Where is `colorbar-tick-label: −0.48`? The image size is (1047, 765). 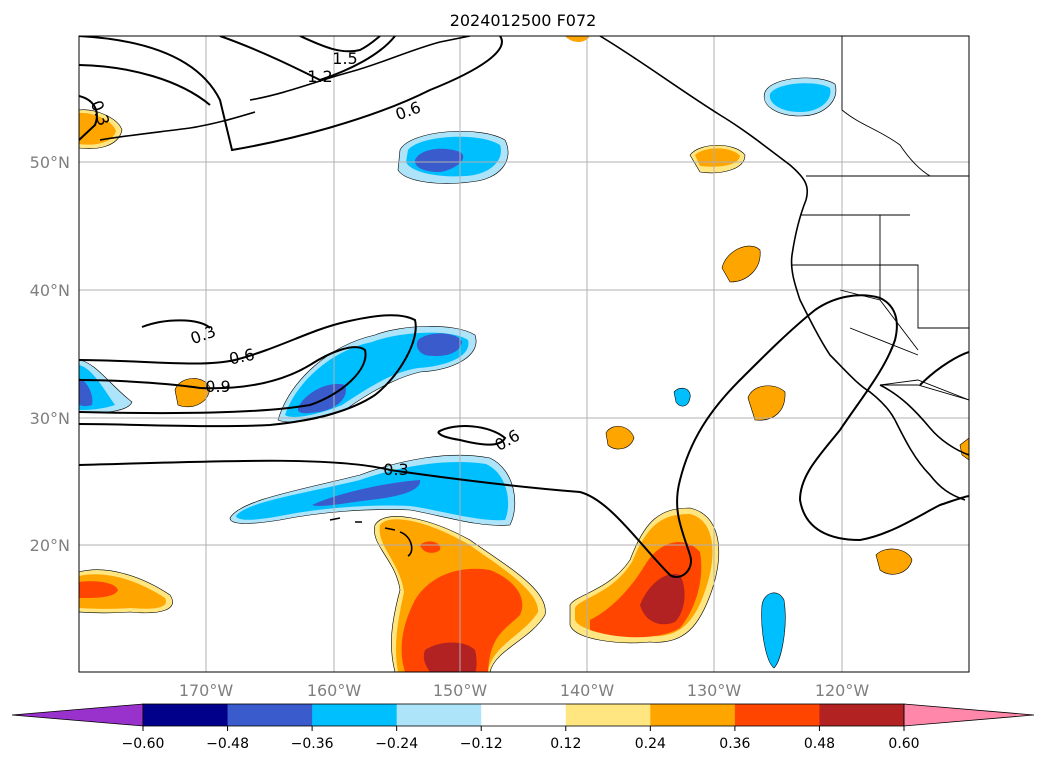
colorbar-tick-label: −0.48 is located at coordinates (227, 744).